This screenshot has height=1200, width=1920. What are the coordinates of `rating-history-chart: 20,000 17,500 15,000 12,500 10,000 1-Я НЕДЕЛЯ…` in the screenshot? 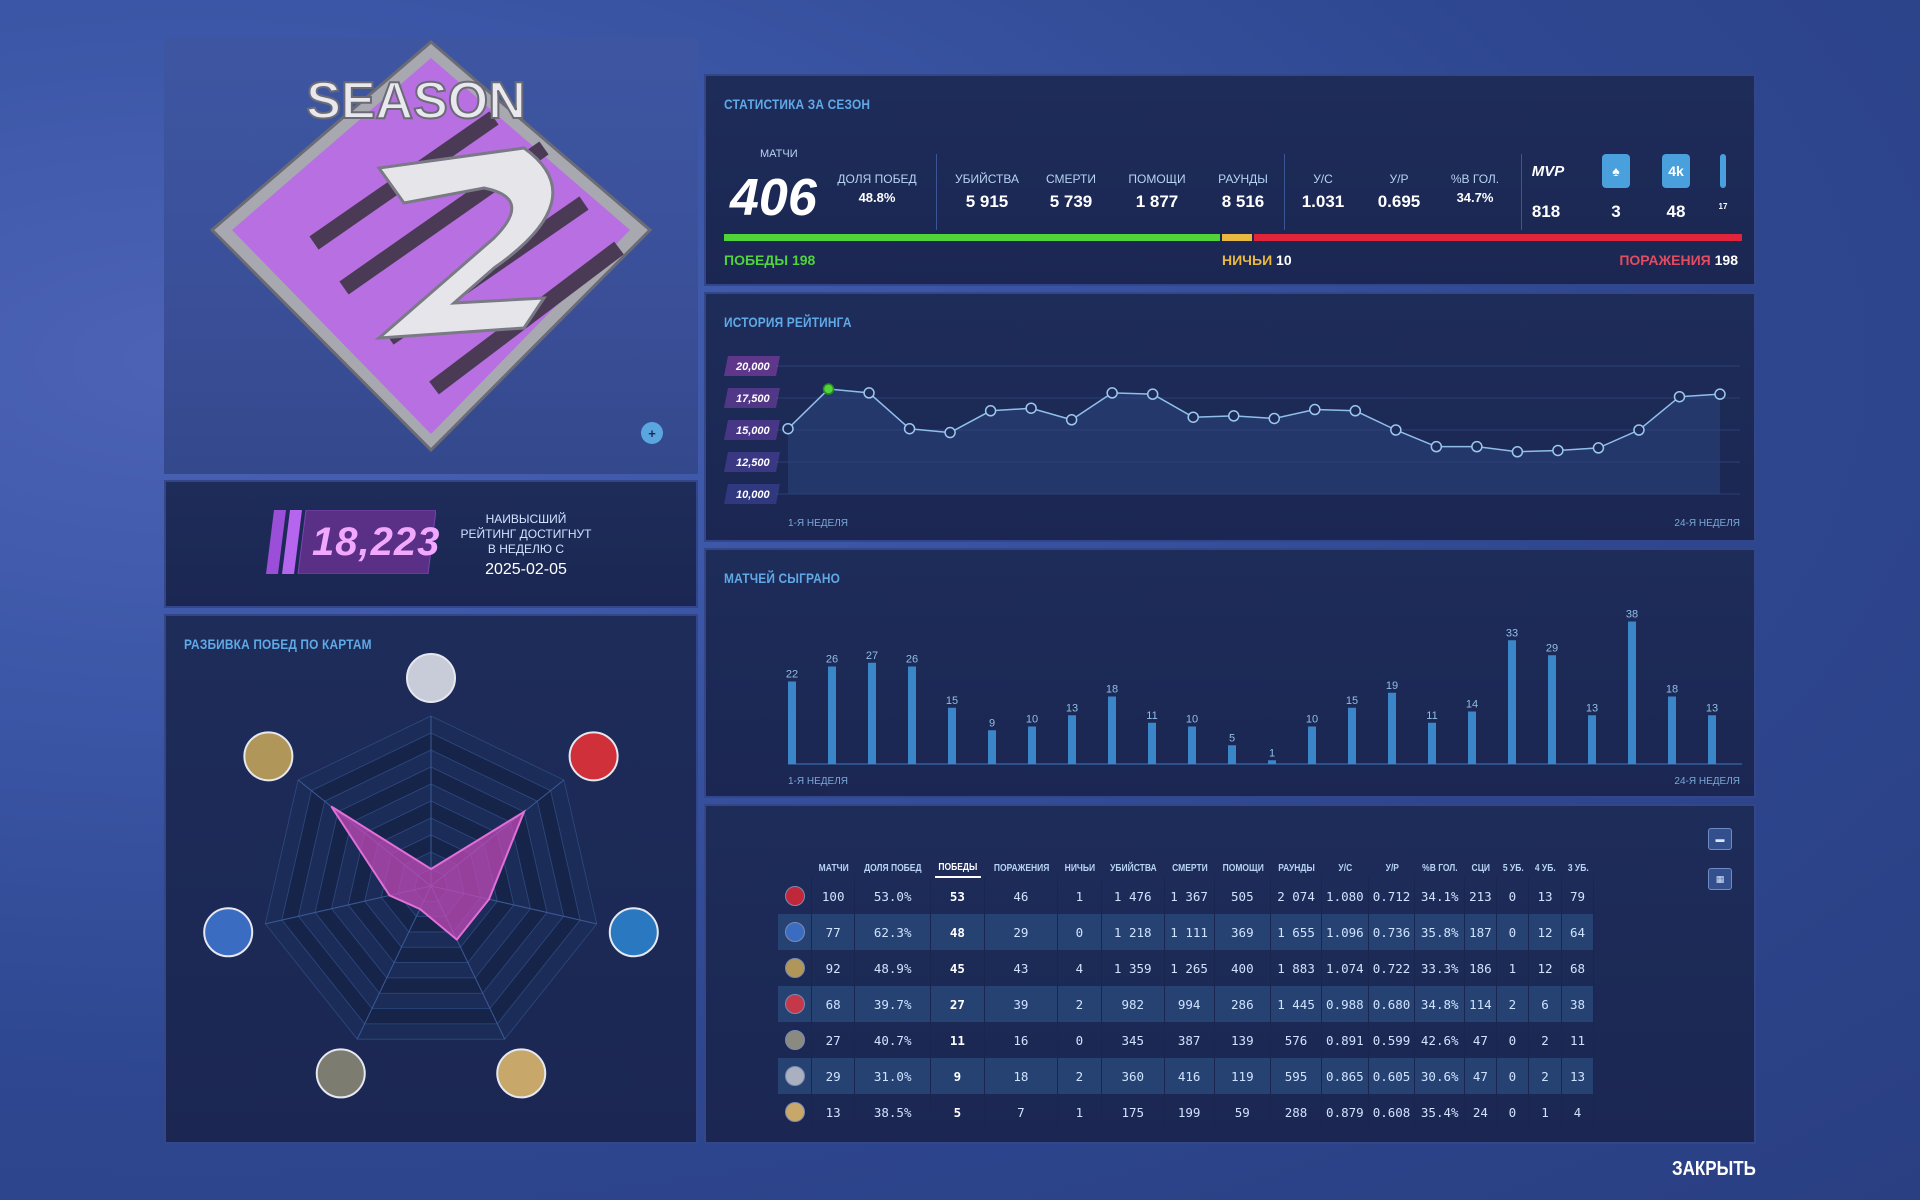 It's located at (1232, 442).